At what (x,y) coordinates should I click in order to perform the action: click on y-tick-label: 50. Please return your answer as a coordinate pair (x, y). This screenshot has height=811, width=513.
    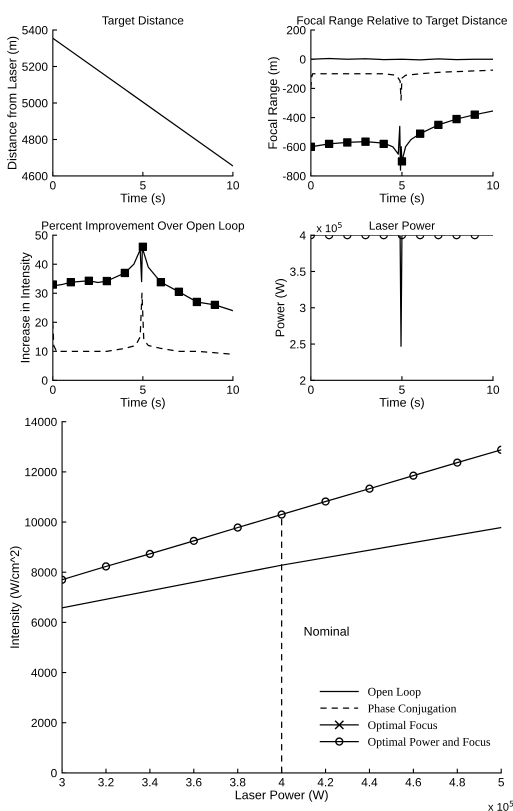
    Looking at the image, I should click on (41, 235).